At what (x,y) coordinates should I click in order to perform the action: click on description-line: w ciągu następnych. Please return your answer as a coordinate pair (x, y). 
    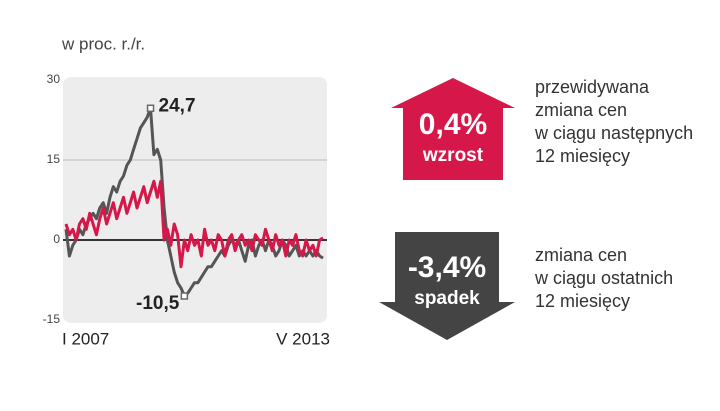
    Looking at the image, I should click on (613, 133).